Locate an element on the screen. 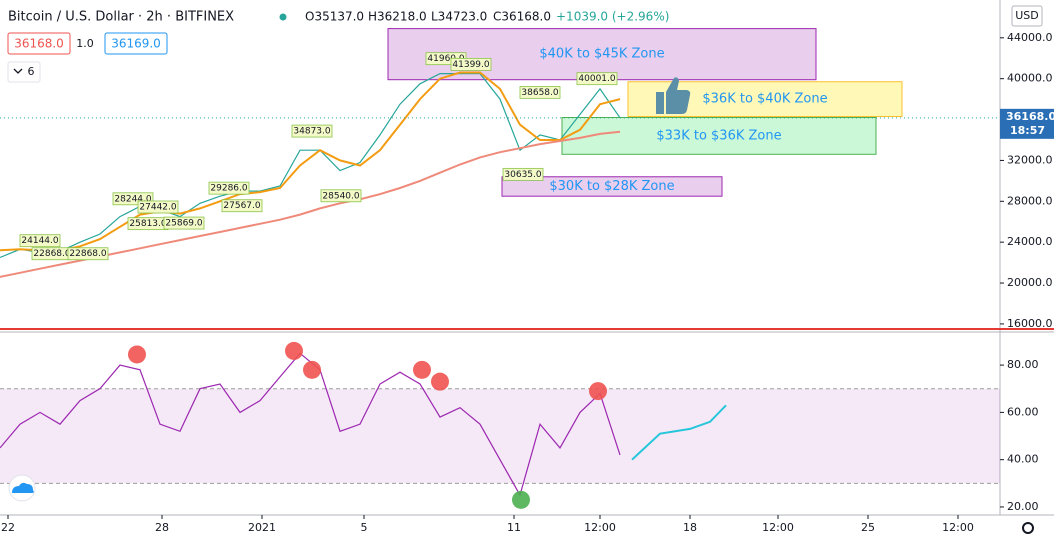 This screenshot has width=1054, height=543. zone-label: $33K to $36K Zone is located at coordinates (718, 135).